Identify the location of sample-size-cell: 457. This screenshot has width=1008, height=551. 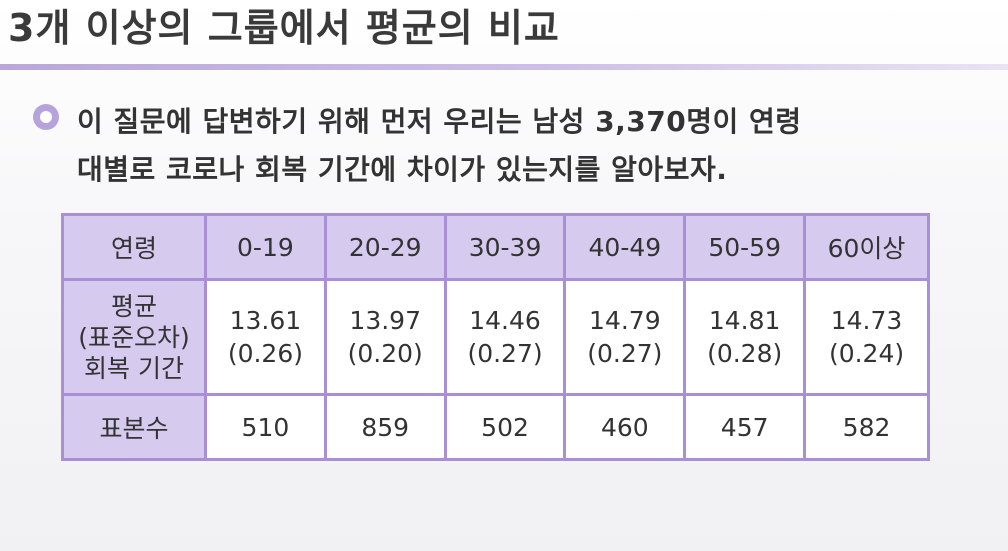
(745, 427).